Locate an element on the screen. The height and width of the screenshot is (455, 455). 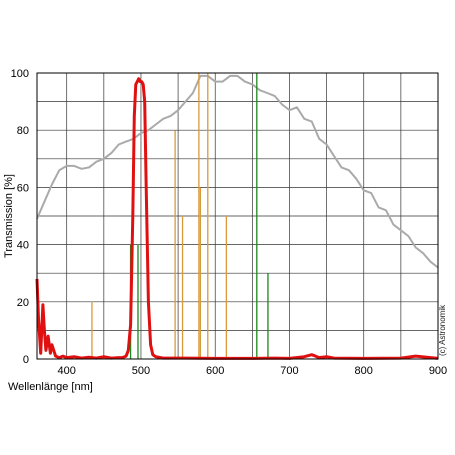
y-tick-labels: 0 20 40 60 80 100 is located at coordinates (20, 217).